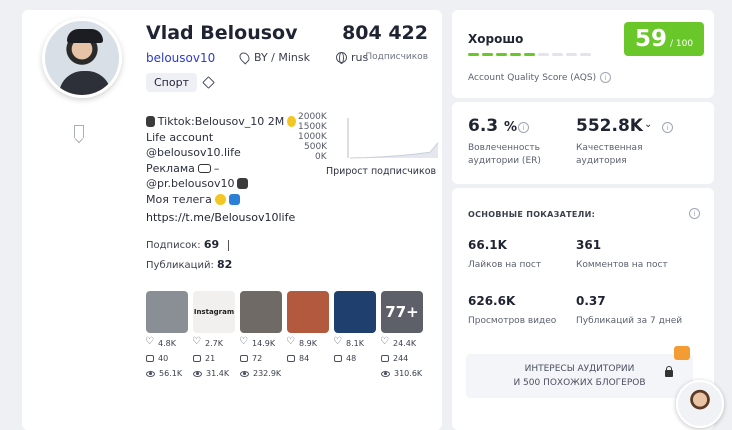 The image size is (732, 430). What do you see at coordinates (244, 57) in the screenshot?
I see `location-pin-icon` at bounding box center [244, 57].